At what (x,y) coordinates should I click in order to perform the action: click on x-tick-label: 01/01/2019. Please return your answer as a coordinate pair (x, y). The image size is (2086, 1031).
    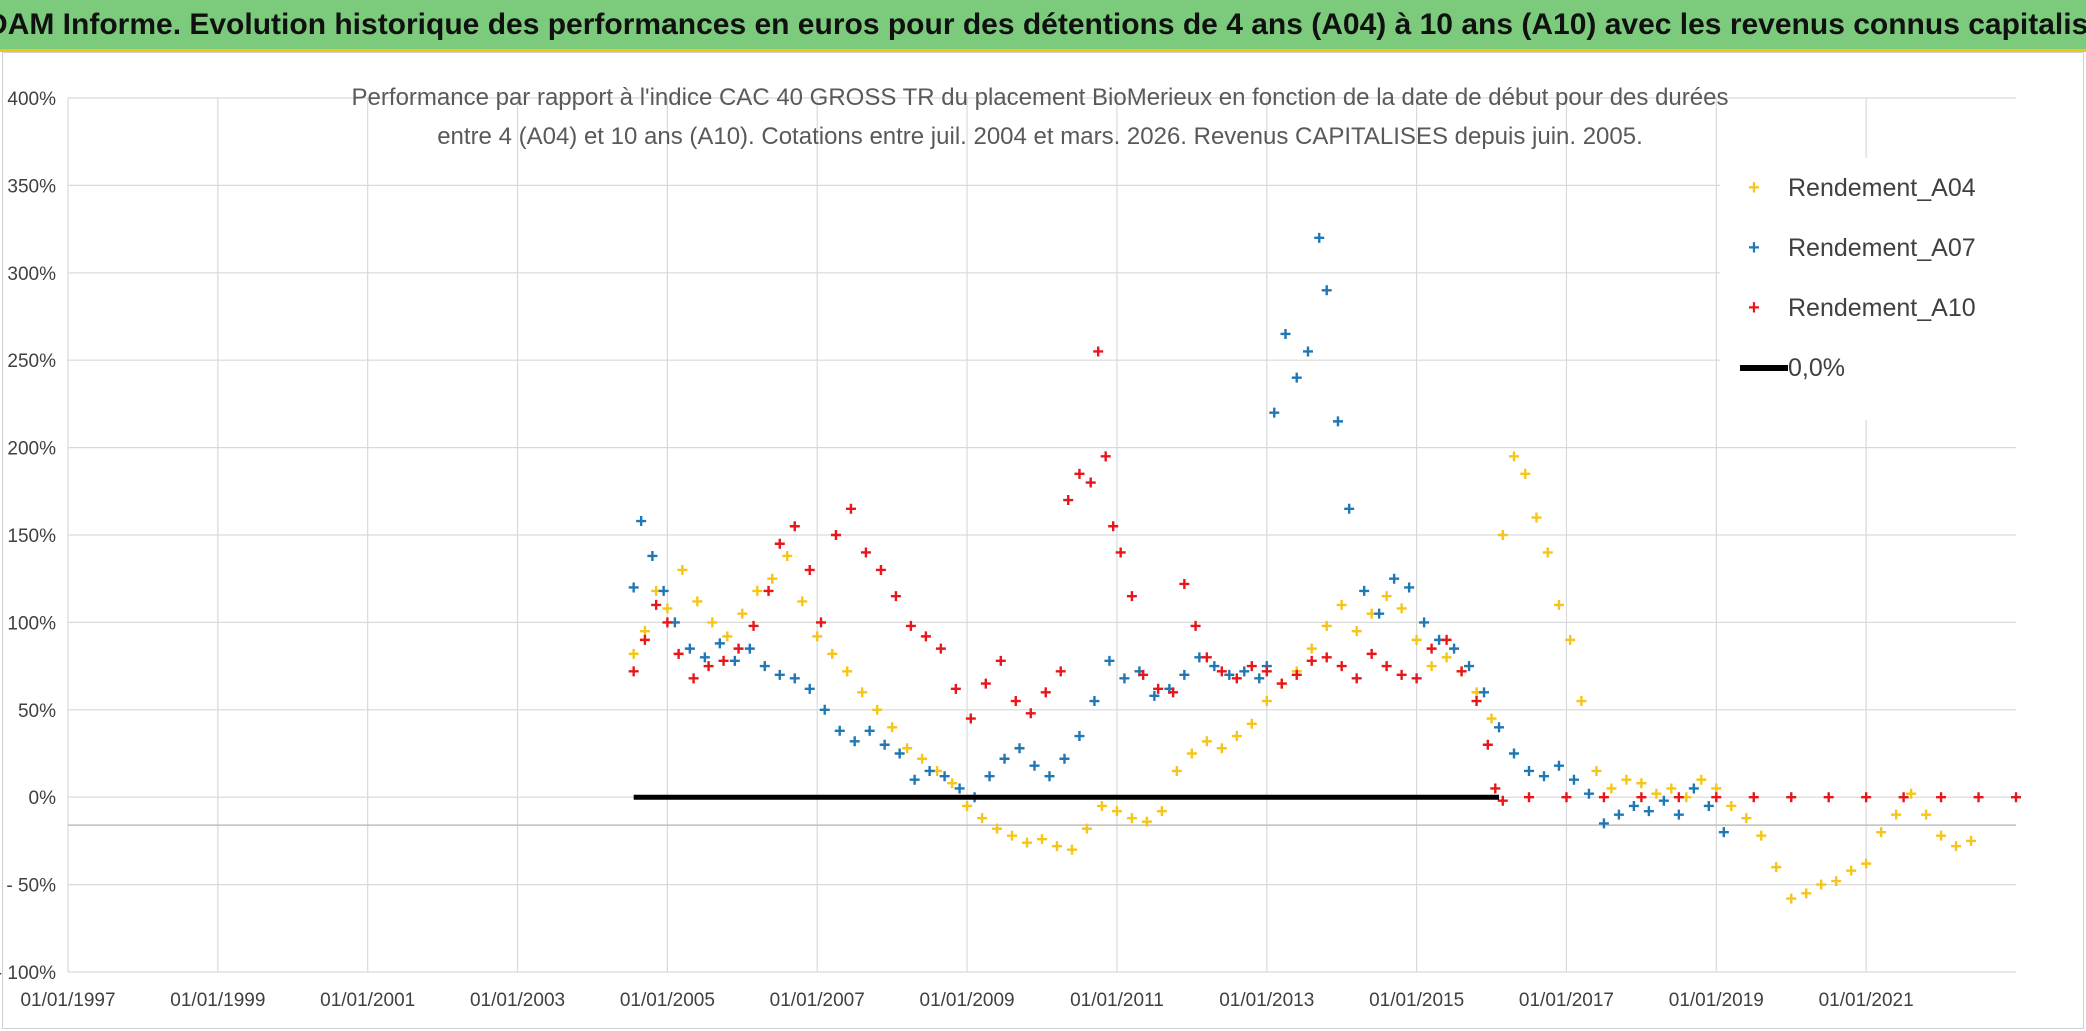
    Looking at the image, I should click on (1716, 1000).